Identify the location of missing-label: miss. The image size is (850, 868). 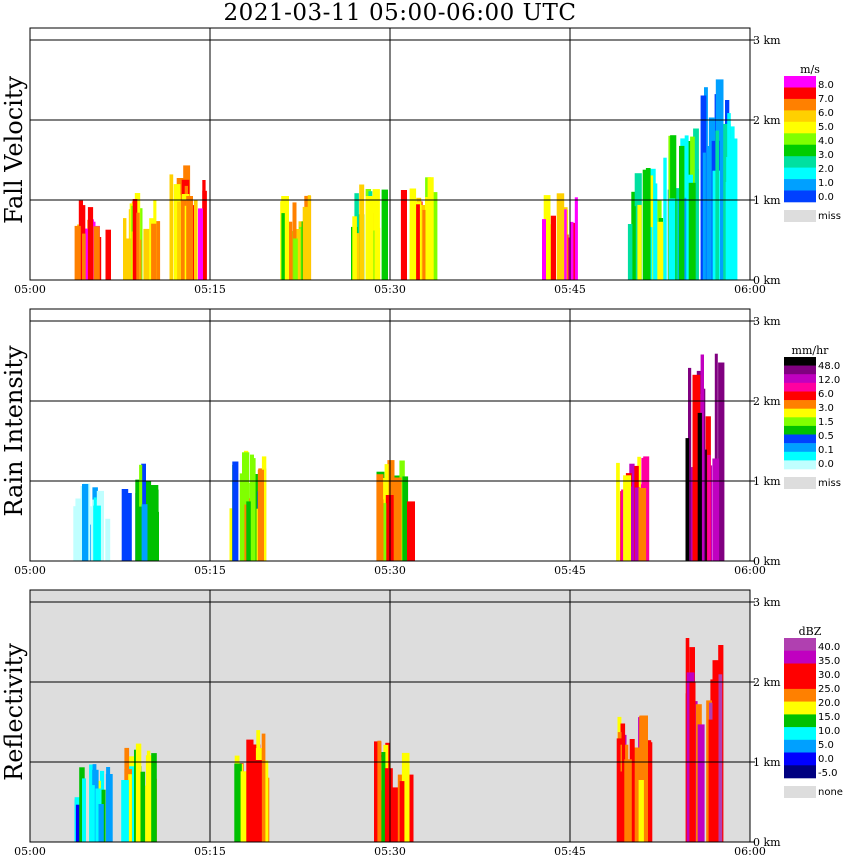
(829, 483).